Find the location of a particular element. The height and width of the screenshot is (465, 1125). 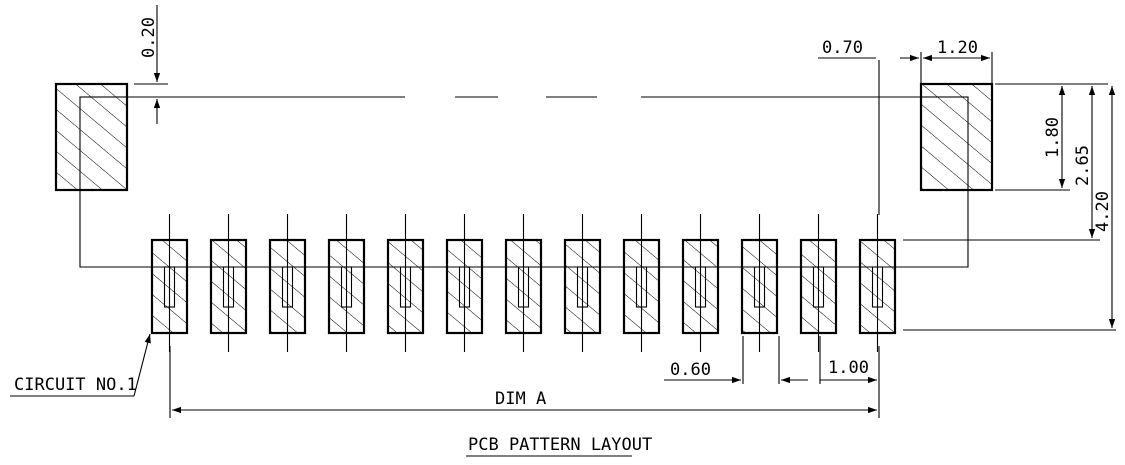

dim-span: DIM A is located at coordinates (524, 382).